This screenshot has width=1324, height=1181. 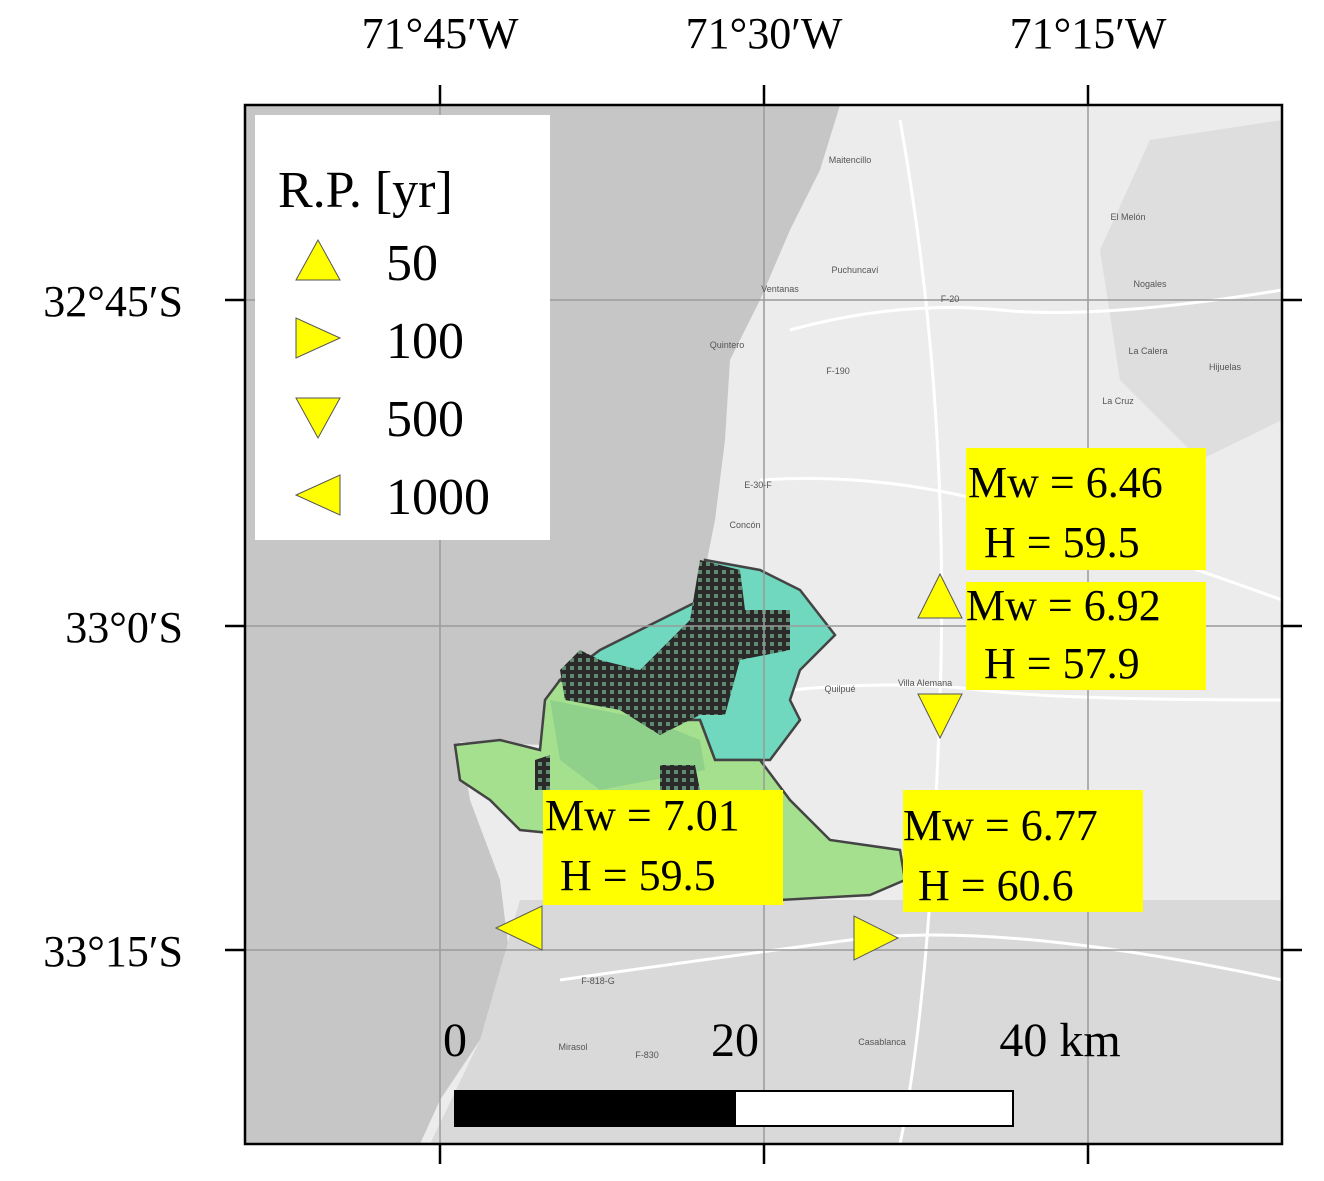 I want to click on exposure-grid, so click(x=662, y=675).